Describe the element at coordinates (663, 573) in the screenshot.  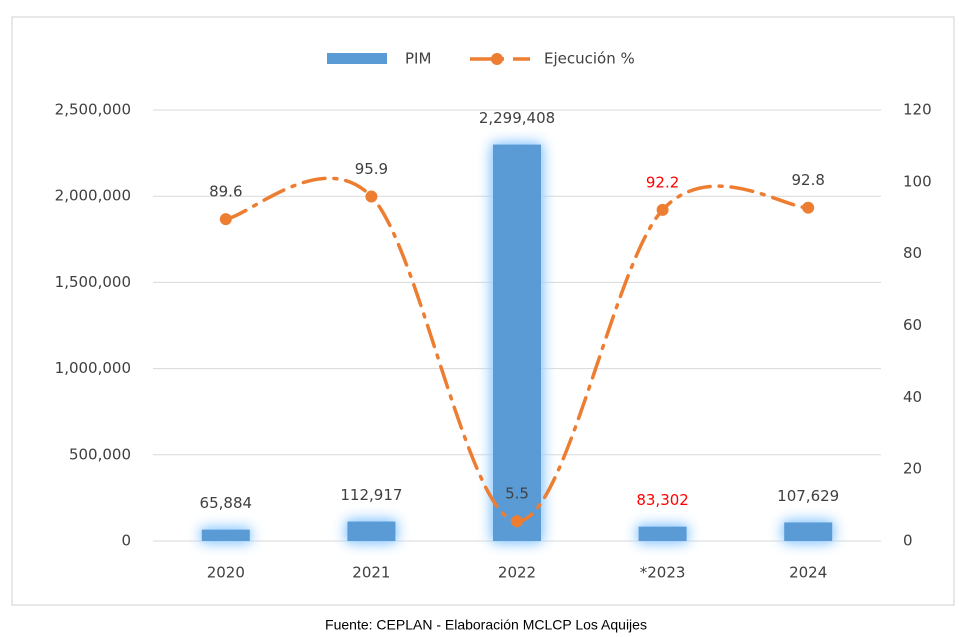
I see `x-tick-label: *2023` at that location.